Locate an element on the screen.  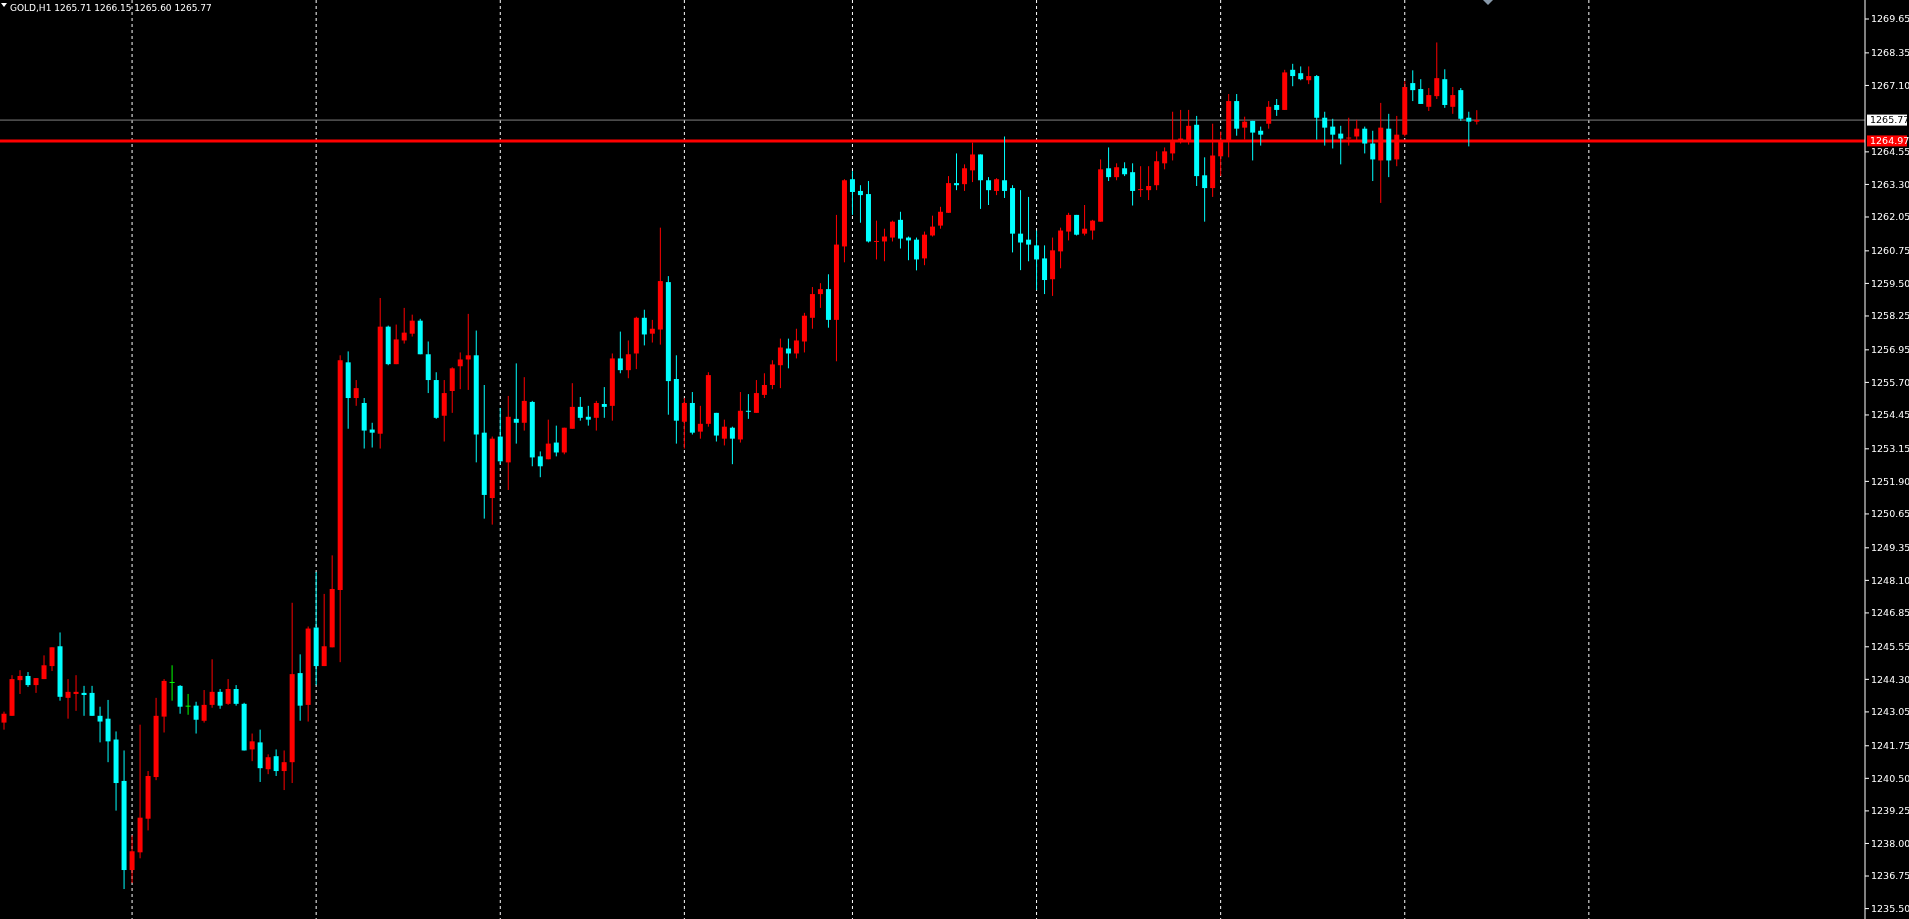
y-tick-label: 1264.55 is located at coordinates (1890, 152).